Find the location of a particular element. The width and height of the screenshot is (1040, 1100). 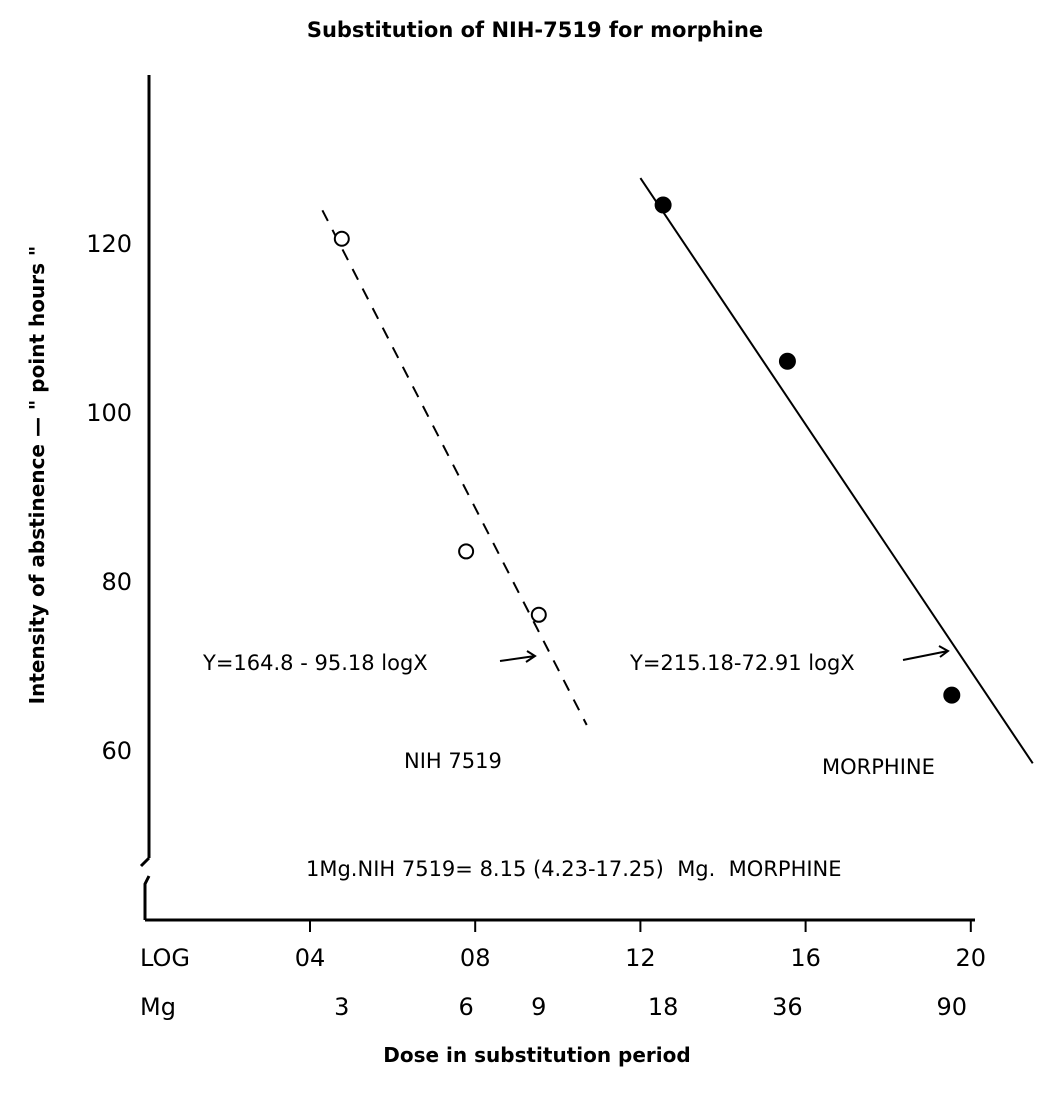

y-tick-label: 80 is located at coordinates (116, 582).